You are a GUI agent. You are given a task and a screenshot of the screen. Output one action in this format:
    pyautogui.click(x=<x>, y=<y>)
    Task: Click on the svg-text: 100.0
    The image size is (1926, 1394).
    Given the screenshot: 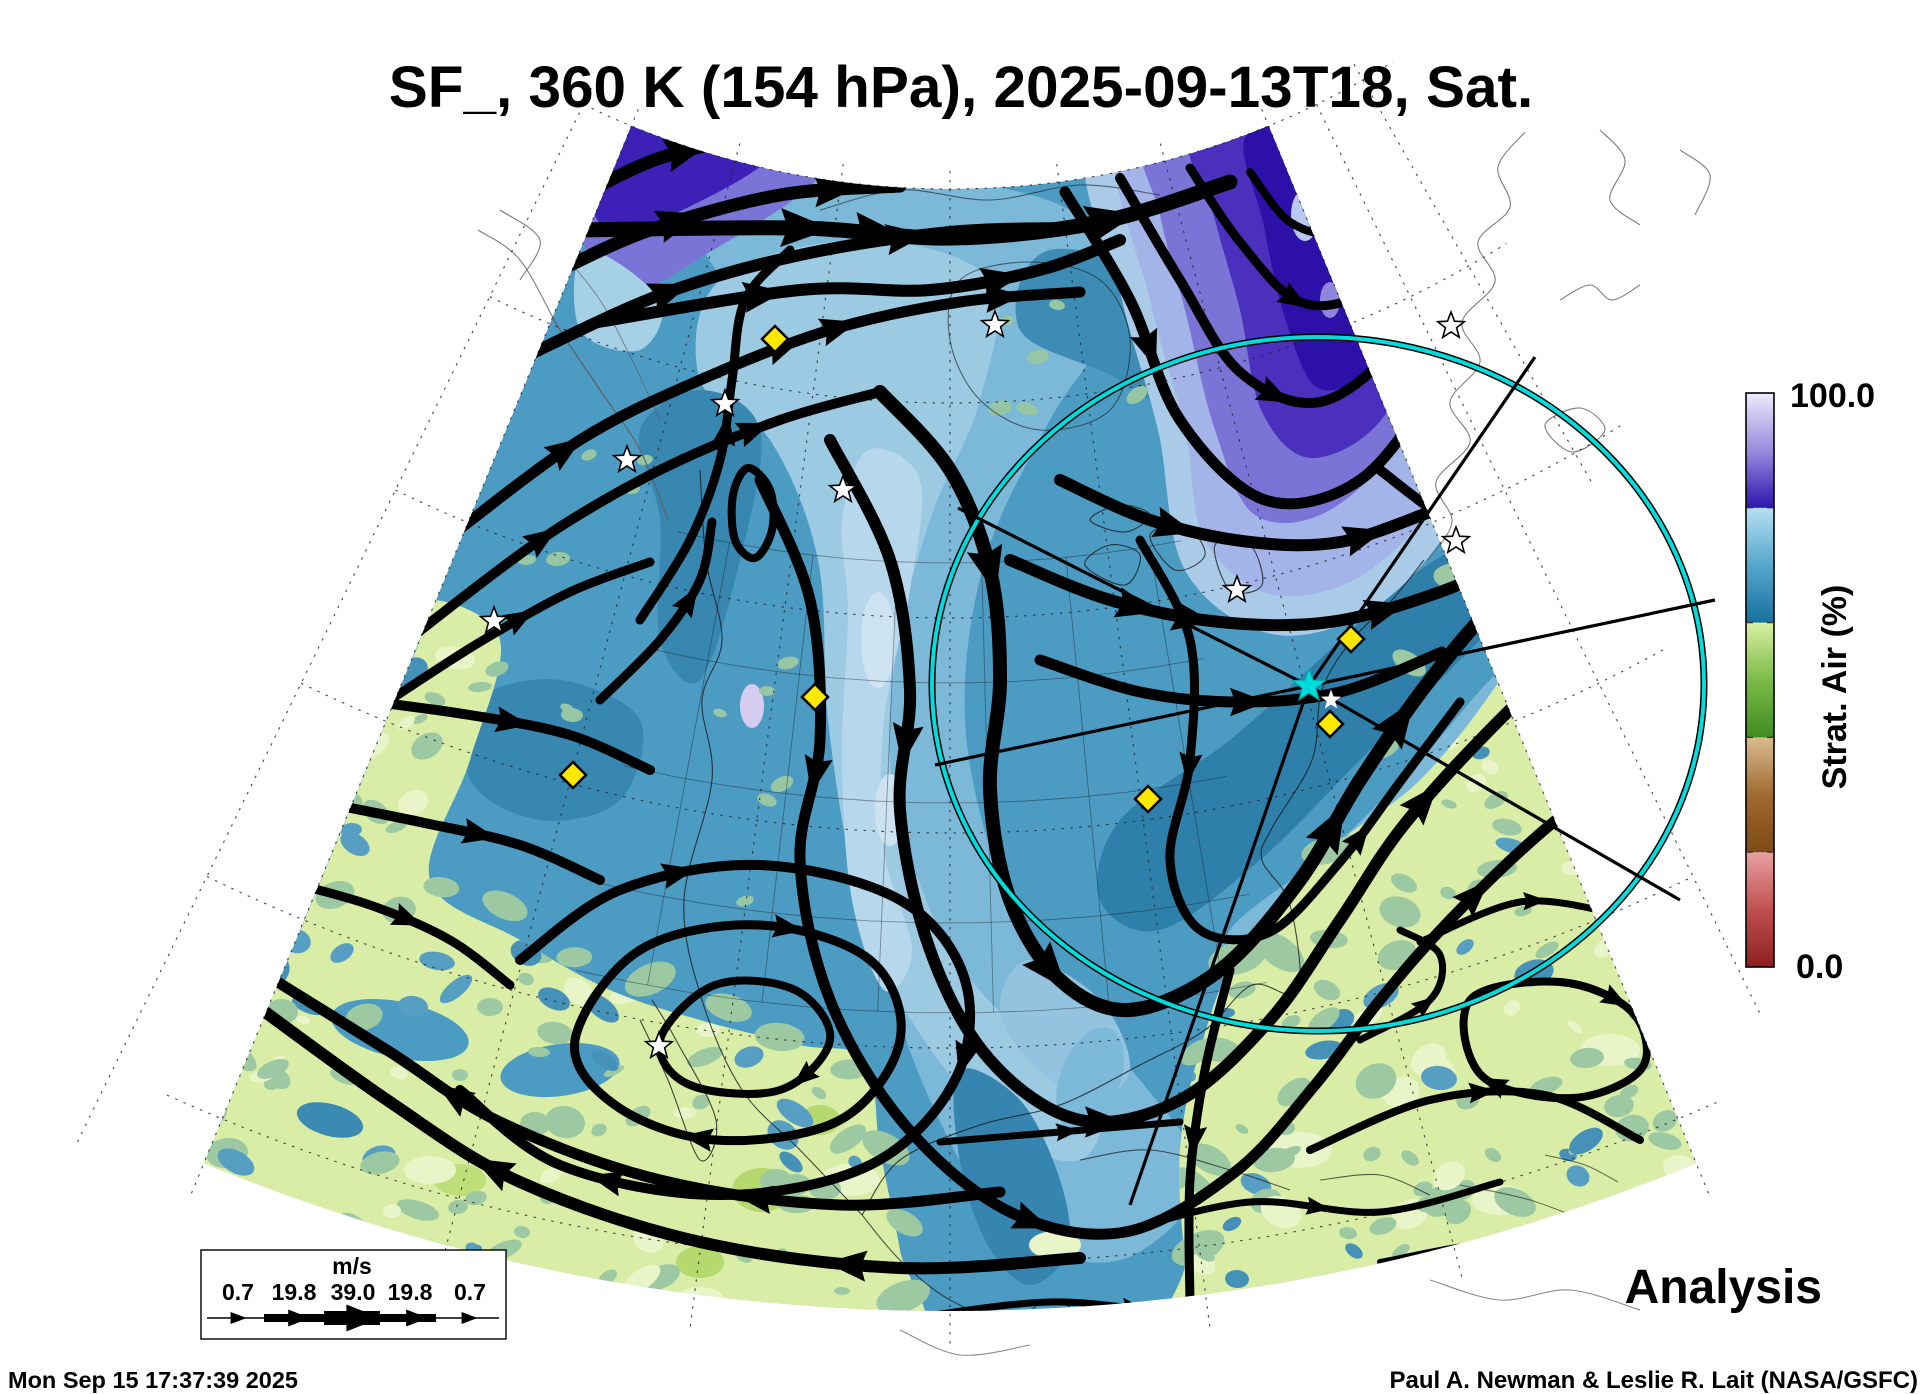 What is the action you would take?
    pyautogui.click(x=1832, y=396)
    